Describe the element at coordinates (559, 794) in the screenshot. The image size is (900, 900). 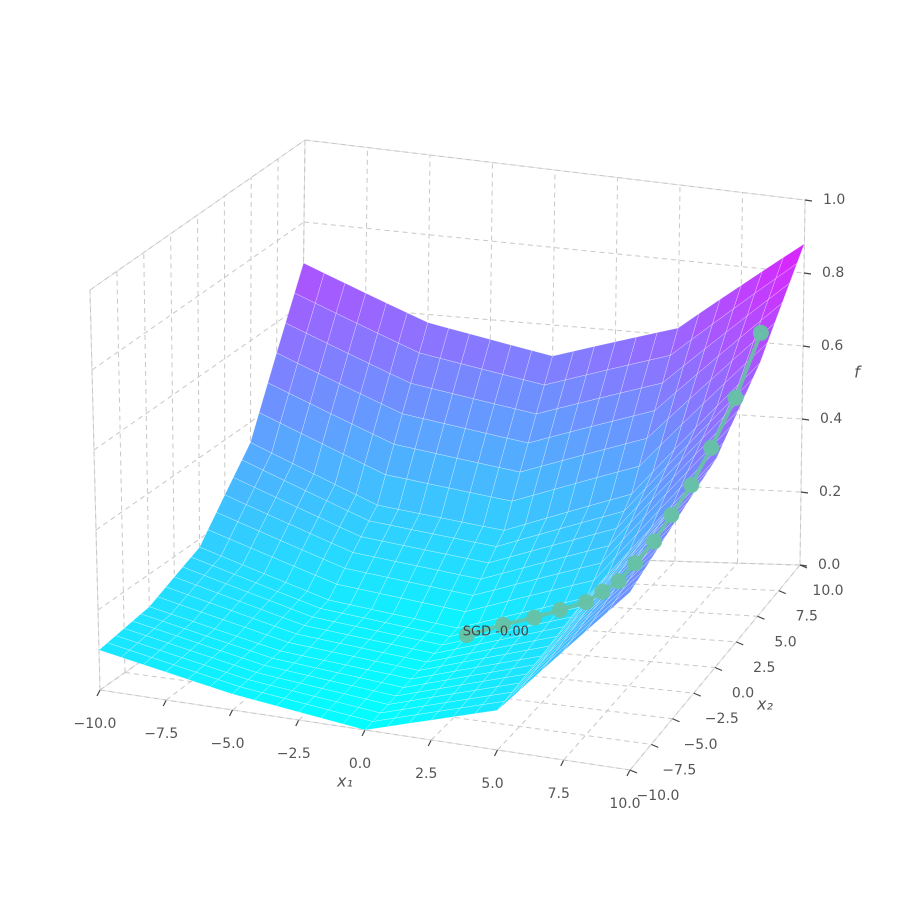
I see `x-tick-label: 7.5` at that location.